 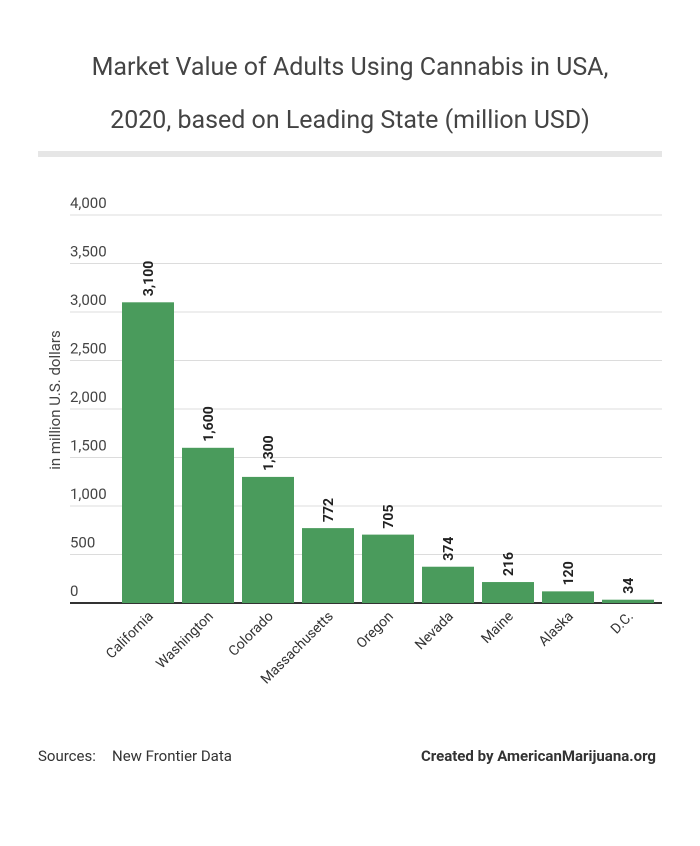 I want to click on y-tick-label: 1,500, so click(x=88, y=446).